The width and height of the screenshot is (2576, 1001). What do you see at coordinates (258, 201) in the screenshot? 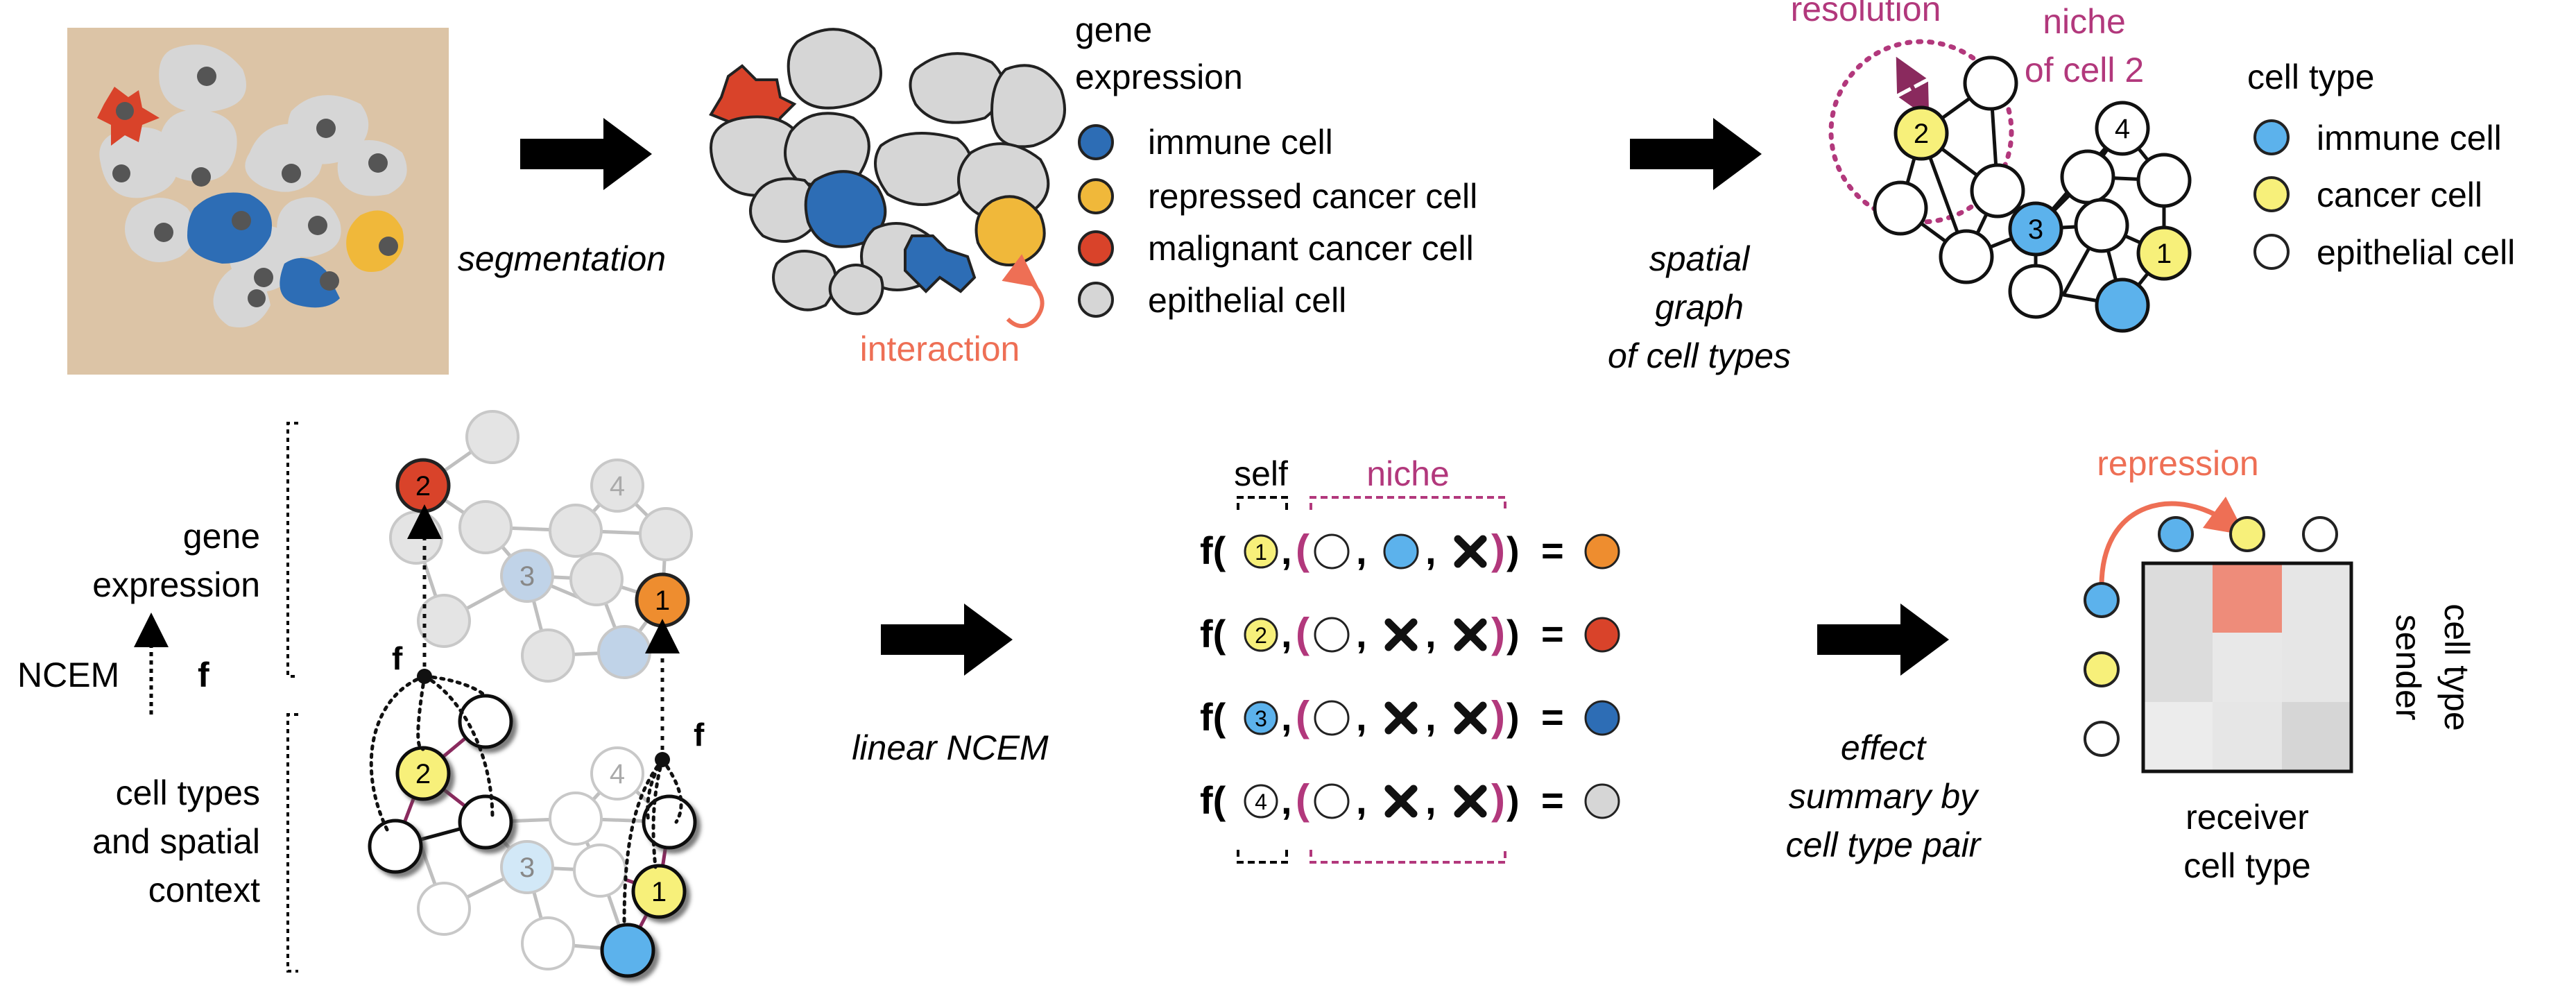
I see `tissue-image` at bounding box center [258, 201].